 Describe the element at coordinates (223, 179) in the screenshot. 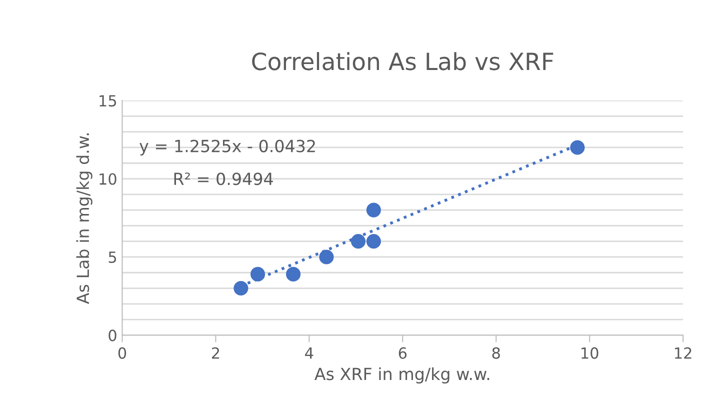

I see `annotation: R² = 0.9494` at that location.